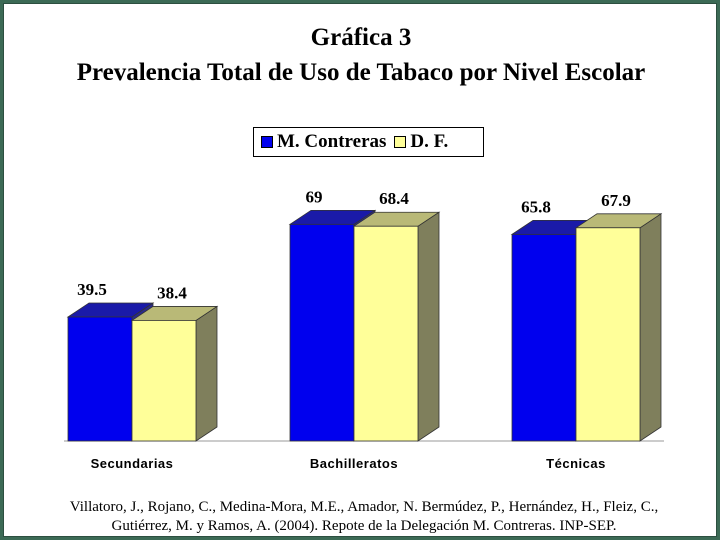  I want to click on legend-swatch-series1, so click(267, 142).